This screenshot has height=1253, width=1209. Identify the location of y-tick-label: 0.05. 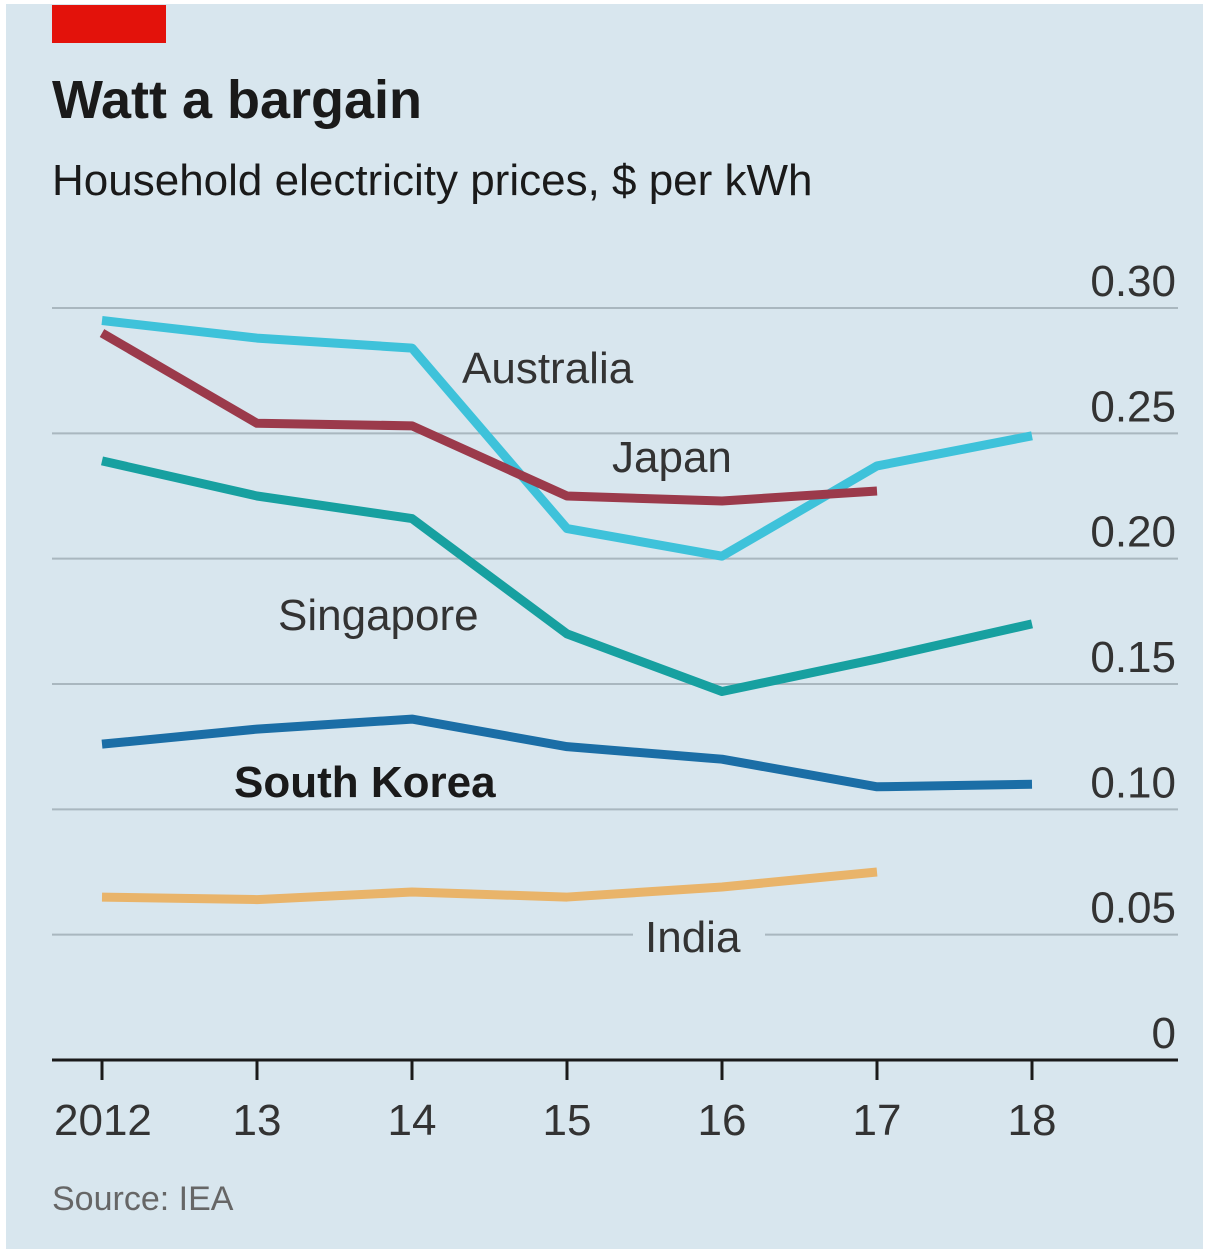
(1133, 908).